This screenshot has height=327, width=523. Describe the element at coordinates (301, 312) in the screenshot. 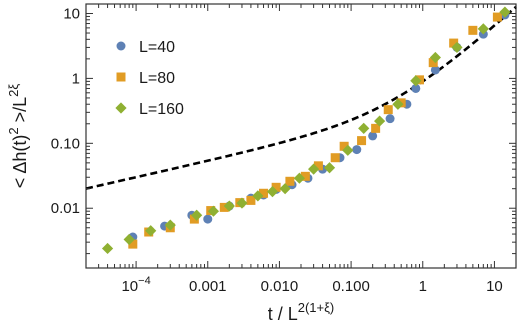

I see `x-axis-label: t / L2(1+ξ)` at that location.